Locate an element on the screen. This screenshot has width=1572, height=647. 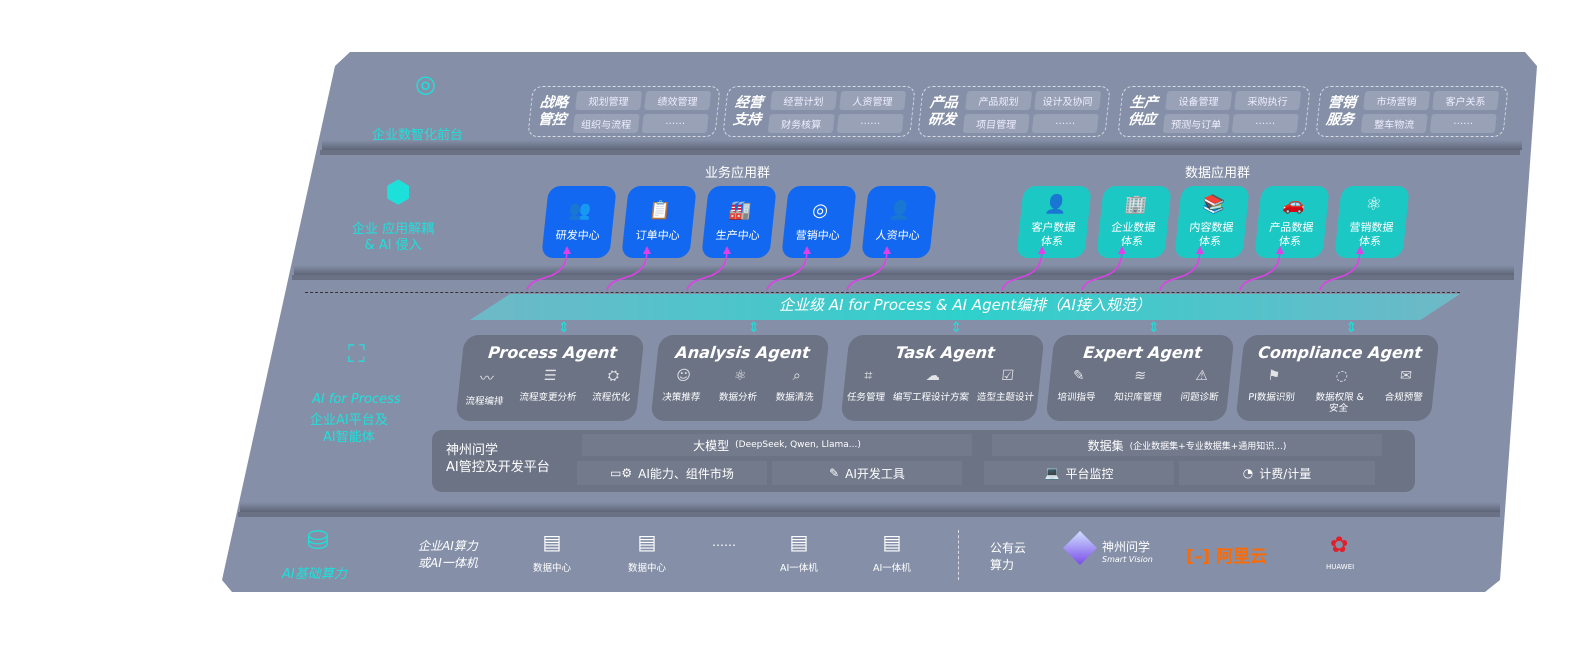
agent-name: Task Agent is located at coordinates (945, 352).